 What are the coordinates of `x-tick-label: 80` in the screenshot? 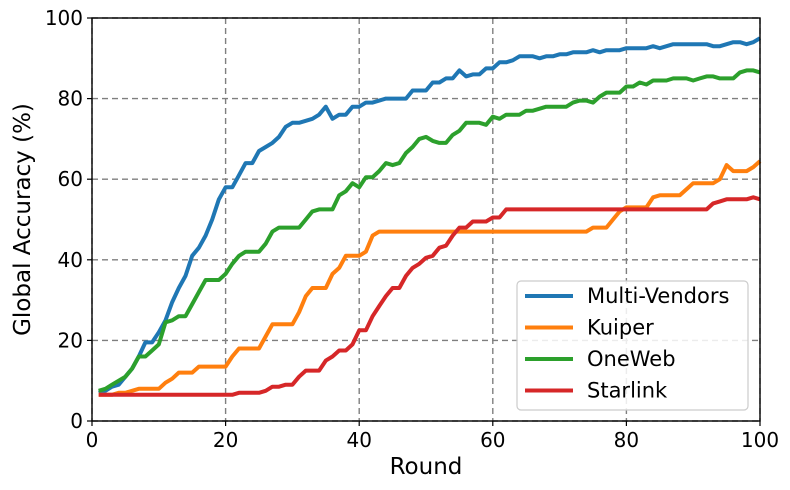 It's located at (626, 440).